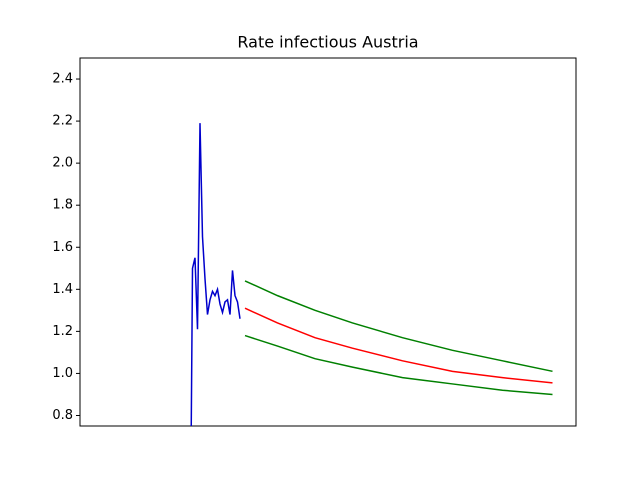 The image size is (640, 484). Describe the element at coordinates (62, 331) in the screenshot. I see `y-tick-label: 1.2` at that location.